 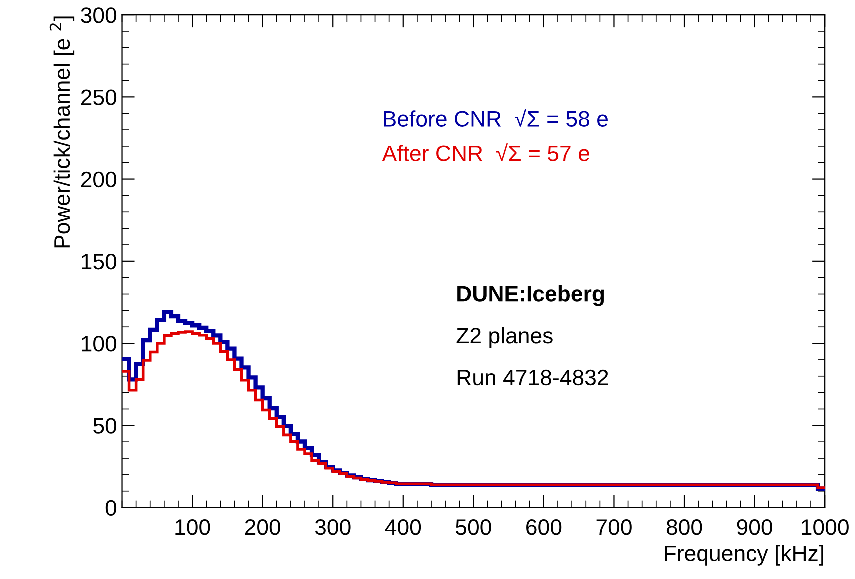 I want to click on x-tick-label: 200, so click(x=262, y=527).